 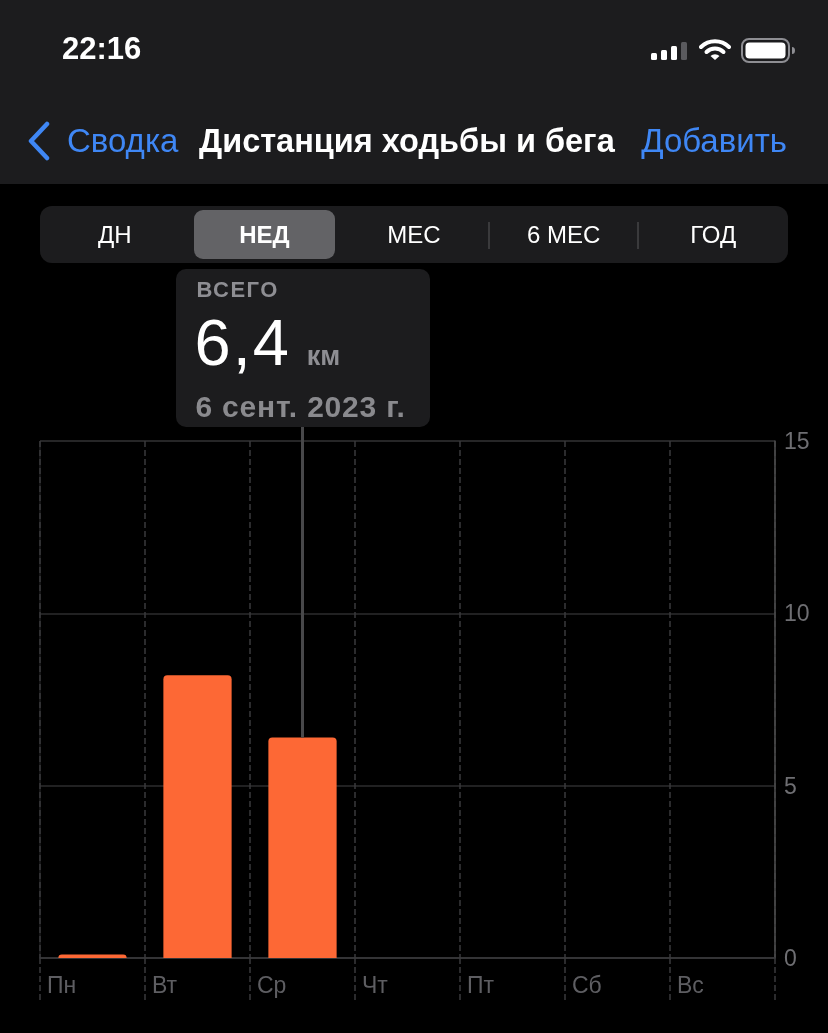 I want to click on text: 6 сент. 2023 г., so click(x=300, y=407).